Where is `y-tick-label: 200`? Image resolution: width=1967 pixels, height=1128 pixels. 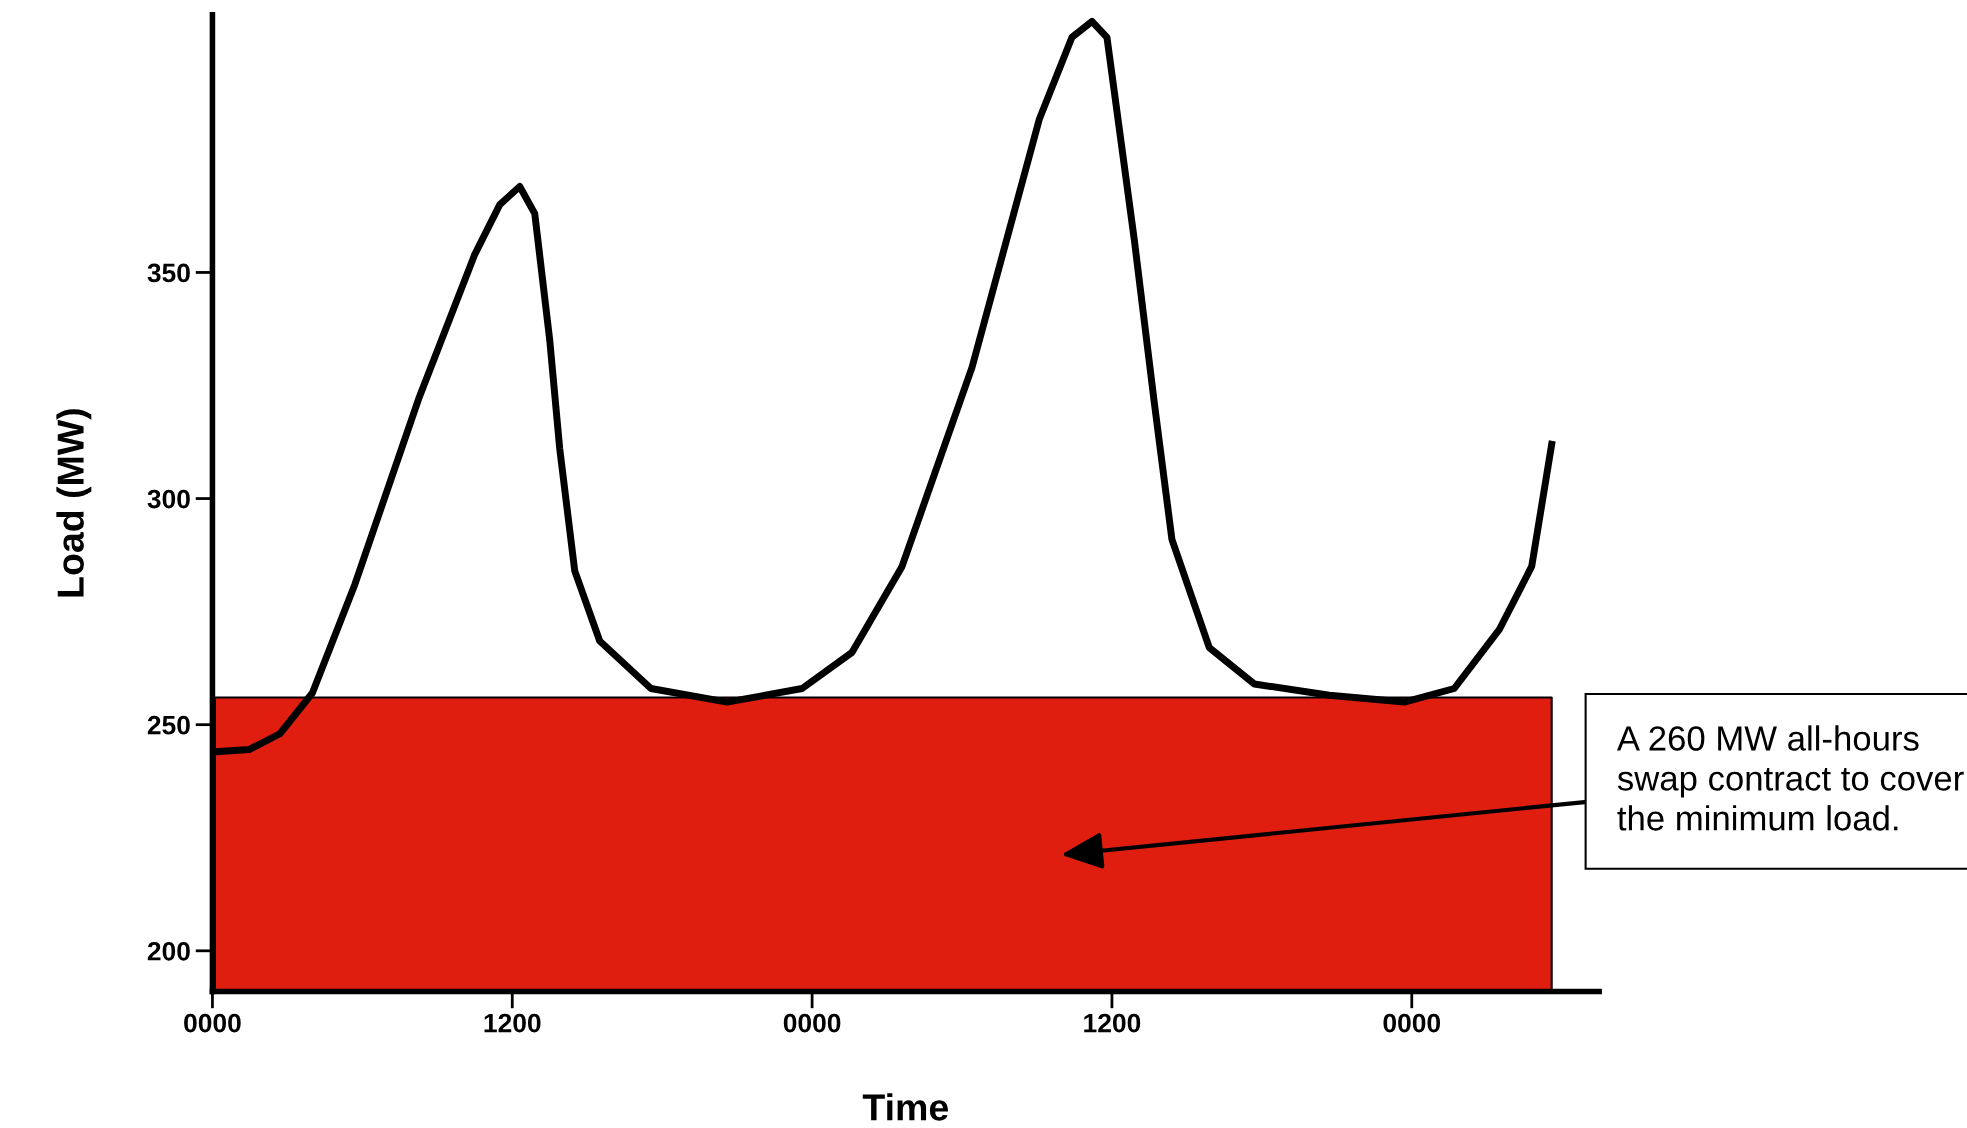
y-tick-label: 200 is located at coordinates (168, 951).